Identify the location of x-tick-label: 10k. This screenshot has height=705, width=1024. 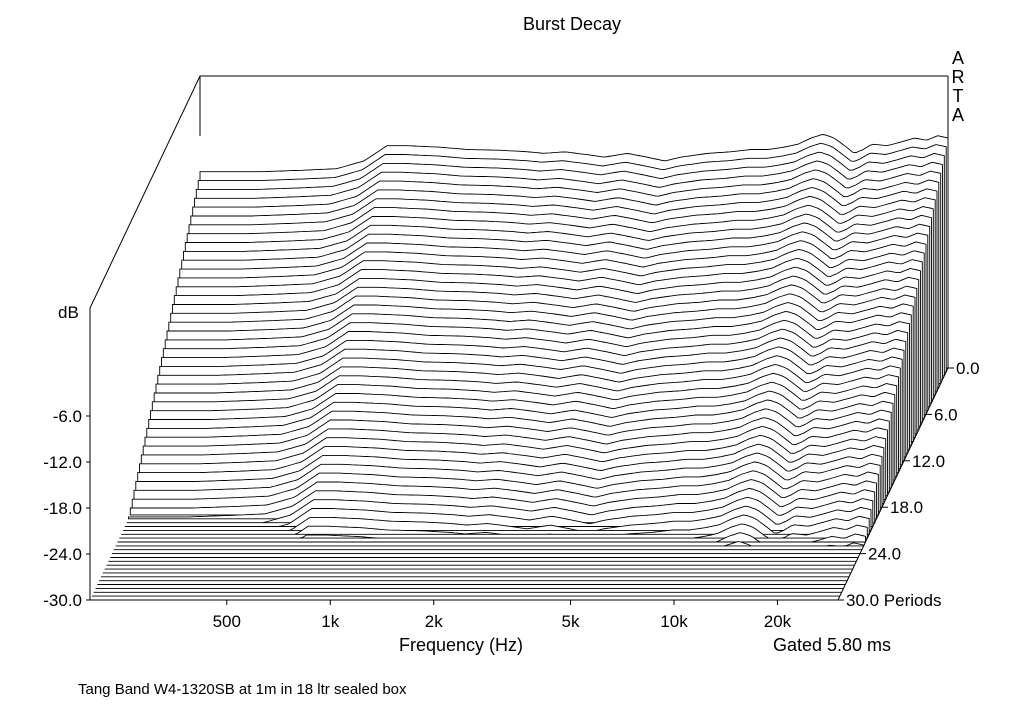
(674, 621).